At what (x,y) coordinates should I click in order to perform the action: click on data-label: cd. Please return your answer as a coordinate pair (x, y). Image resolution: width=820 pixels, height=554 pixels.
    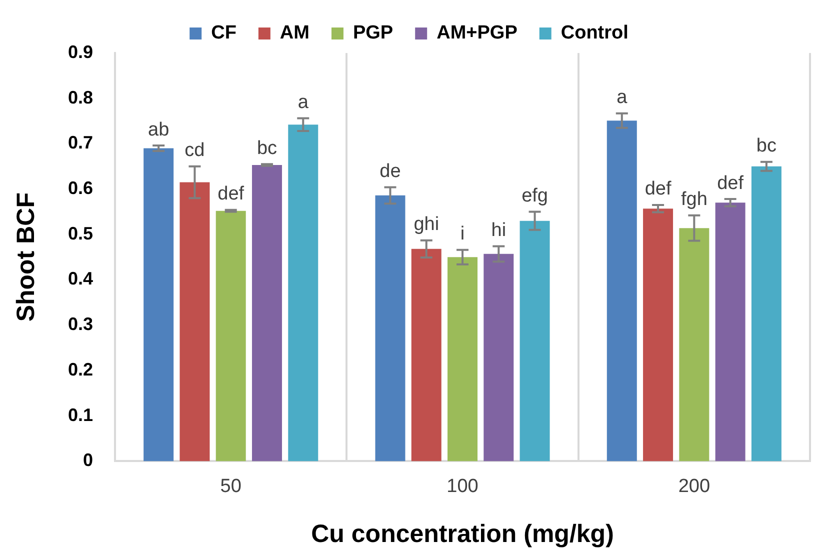
    Looking at the image, I should click on (194, 151).